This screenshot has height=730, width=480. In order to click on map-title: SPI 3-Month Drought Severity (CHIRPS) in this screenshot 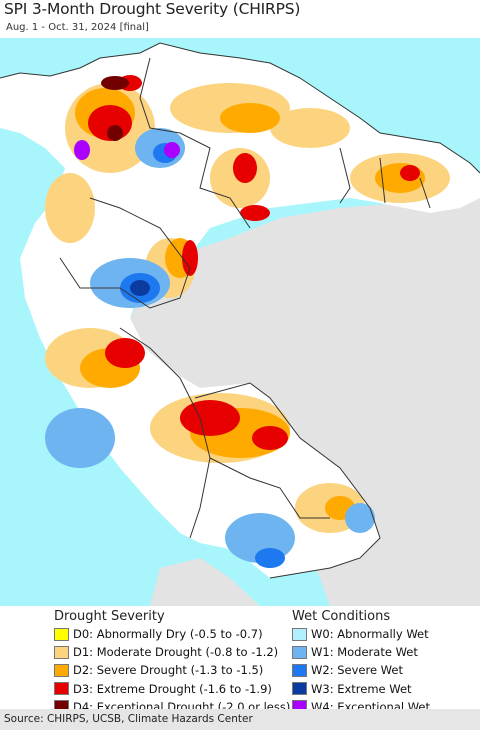, I will do `click(152, 9)`.